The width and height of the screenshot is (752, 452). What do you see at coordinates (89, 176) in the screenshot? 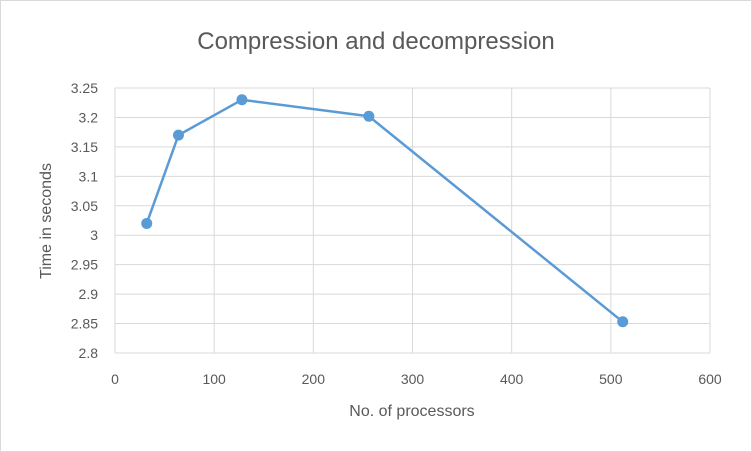
I see `y-tick-label: 3.1` at bounding box center [89, 176].